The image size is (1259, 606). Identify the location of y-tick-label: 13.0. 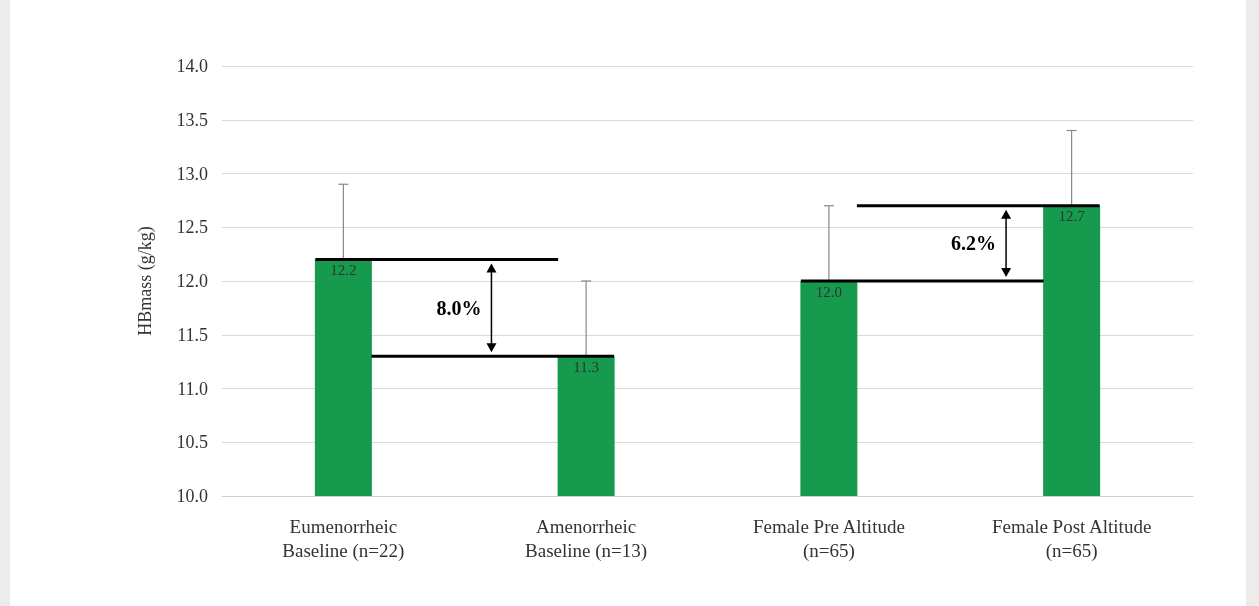
(192, 173).